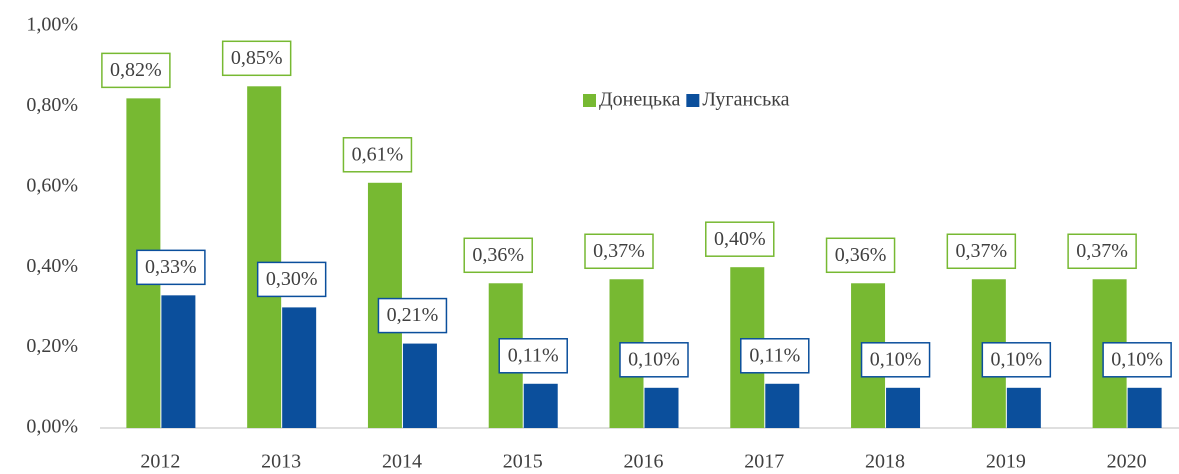  I want to click on data-label: 0,21%, so click(413, 315).